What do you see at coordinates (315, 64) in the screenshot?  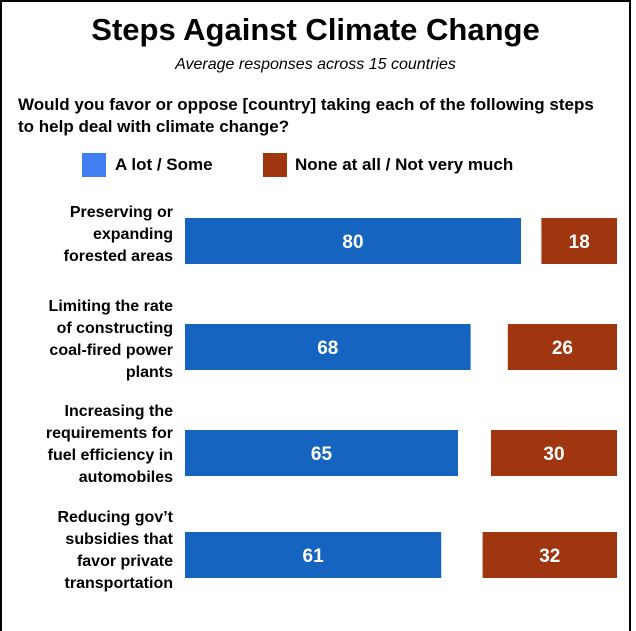 I see `chart-subtitle: Average responses across 15 countries` at bounding box center [315, 64].